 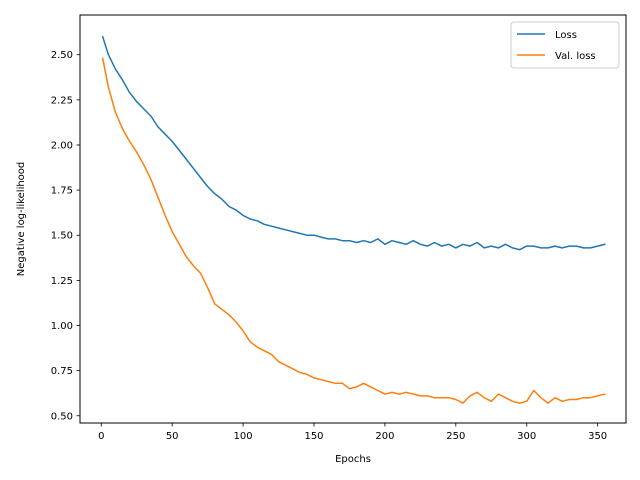 What do you see at coordinates (21, 219) in the screenshot?
I see `y-axis-title: Negative log-likelihood` at bounding box center [21, 219].